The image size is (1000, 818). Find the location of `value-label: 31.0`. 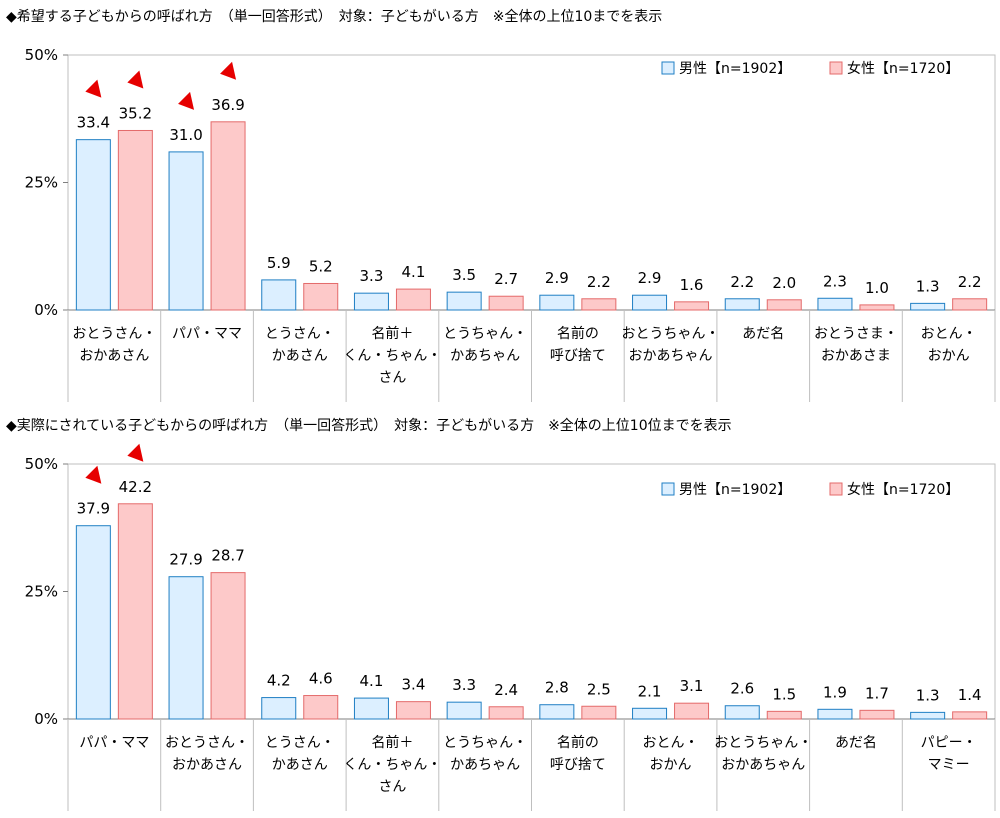

value-label: 31.0 is located at coordinates (185, 135).